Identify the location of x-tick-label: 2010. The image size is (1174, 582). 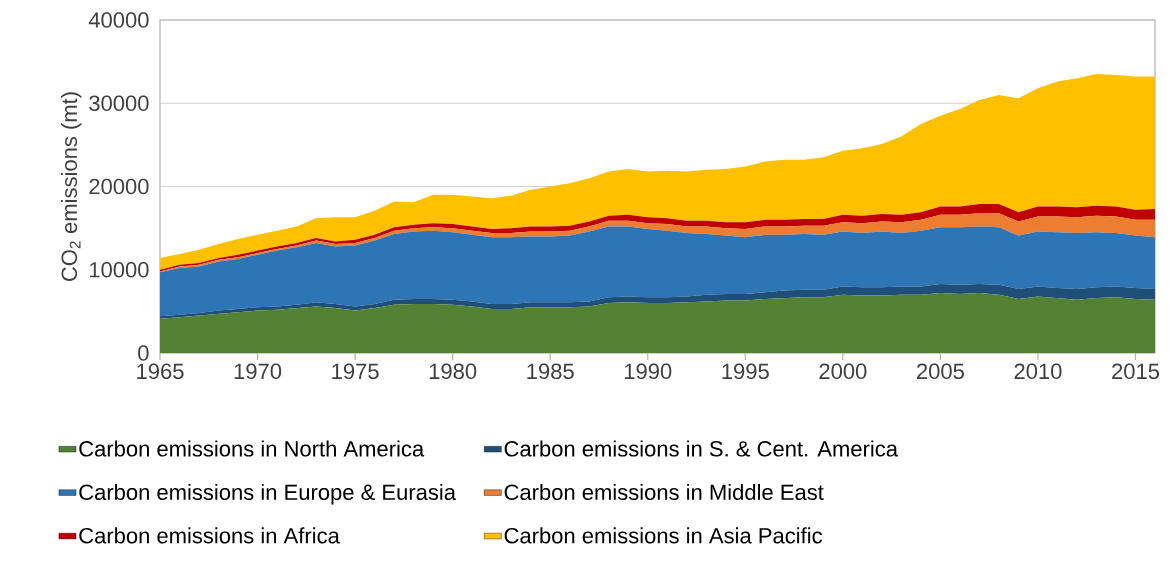
(1038, 371).